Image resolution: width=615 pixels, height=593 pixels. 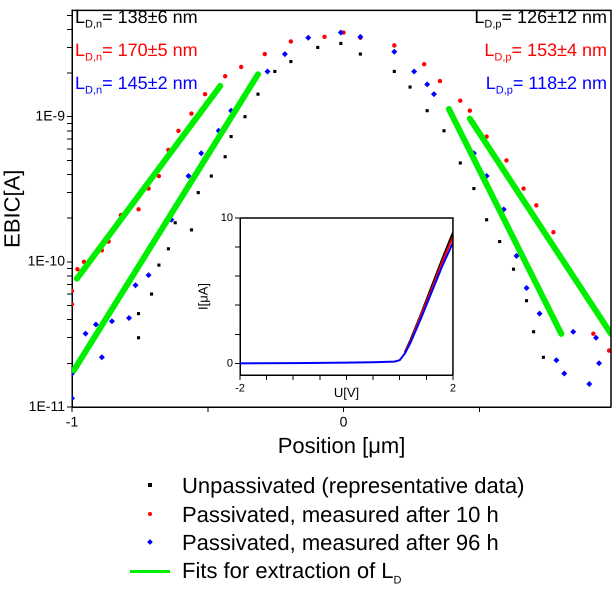 What do you see at coordinates (340, 543) in the screenshot?
I see `legend-label: Passivated, measured after 96 h` at bounding box center [340, 543].